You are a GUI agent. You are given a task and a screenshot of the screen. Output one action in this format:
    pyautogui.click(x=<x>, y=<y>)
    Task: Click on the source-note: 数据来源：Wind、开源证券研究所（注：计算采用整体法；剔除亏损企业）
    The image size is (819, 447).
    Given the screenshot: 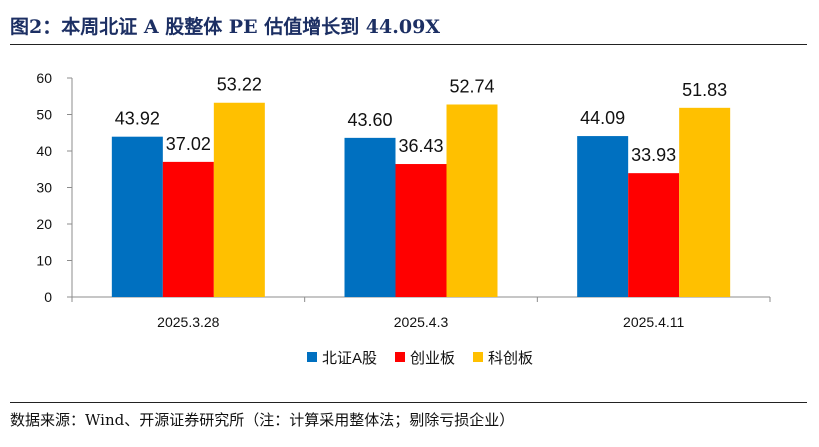 What is the action you would take?
    pyautogui.click(x=262, y=420)
    